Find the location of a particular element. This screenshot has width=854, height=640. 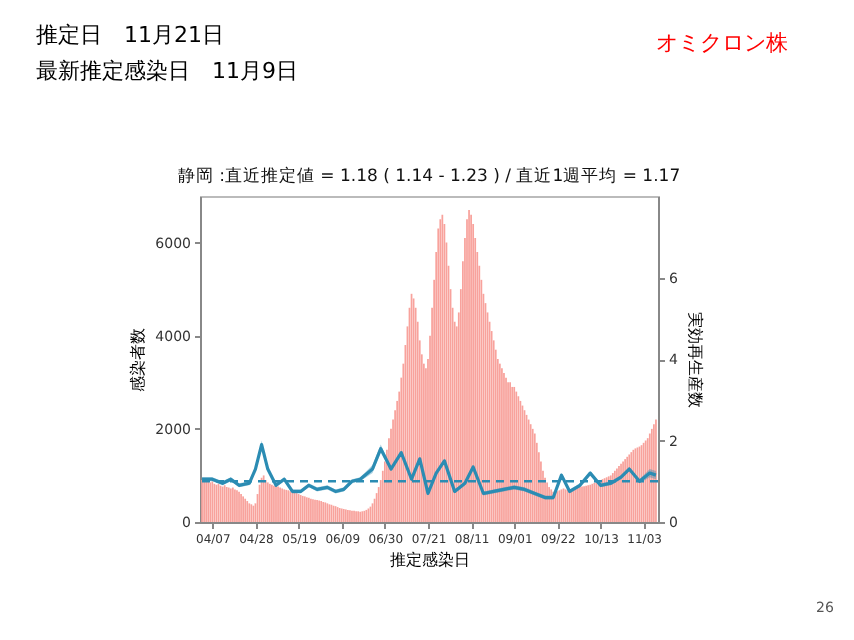

text: オミクロン株 is located at coordinates (722, 43).